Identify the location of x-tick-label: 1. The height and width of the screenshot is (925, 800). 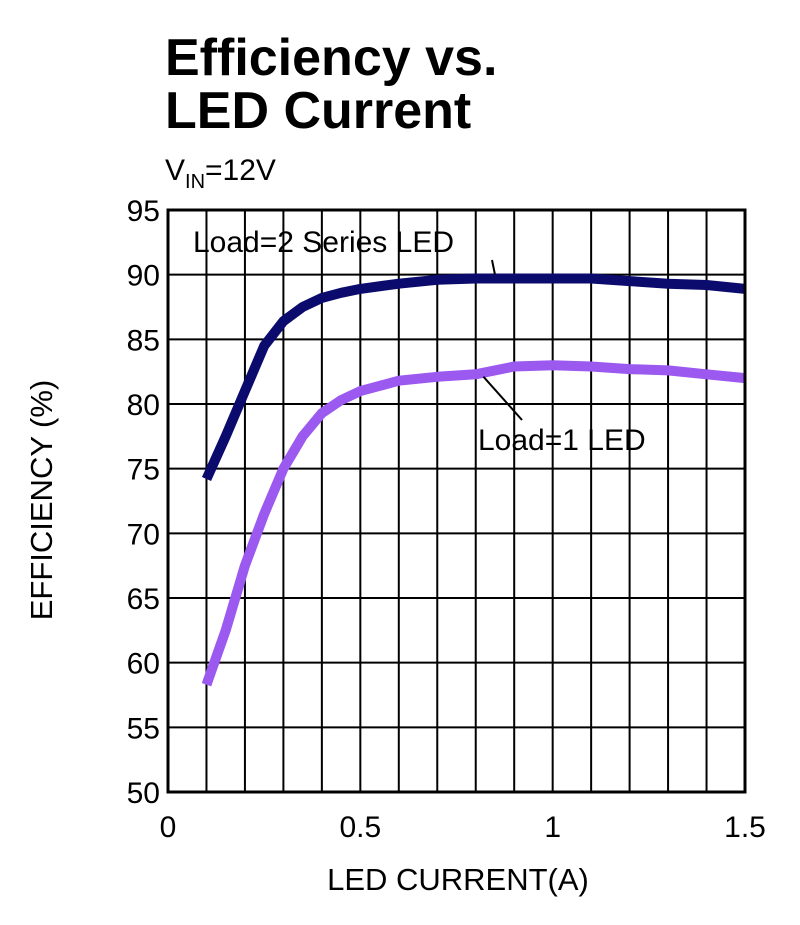
(552, 827).